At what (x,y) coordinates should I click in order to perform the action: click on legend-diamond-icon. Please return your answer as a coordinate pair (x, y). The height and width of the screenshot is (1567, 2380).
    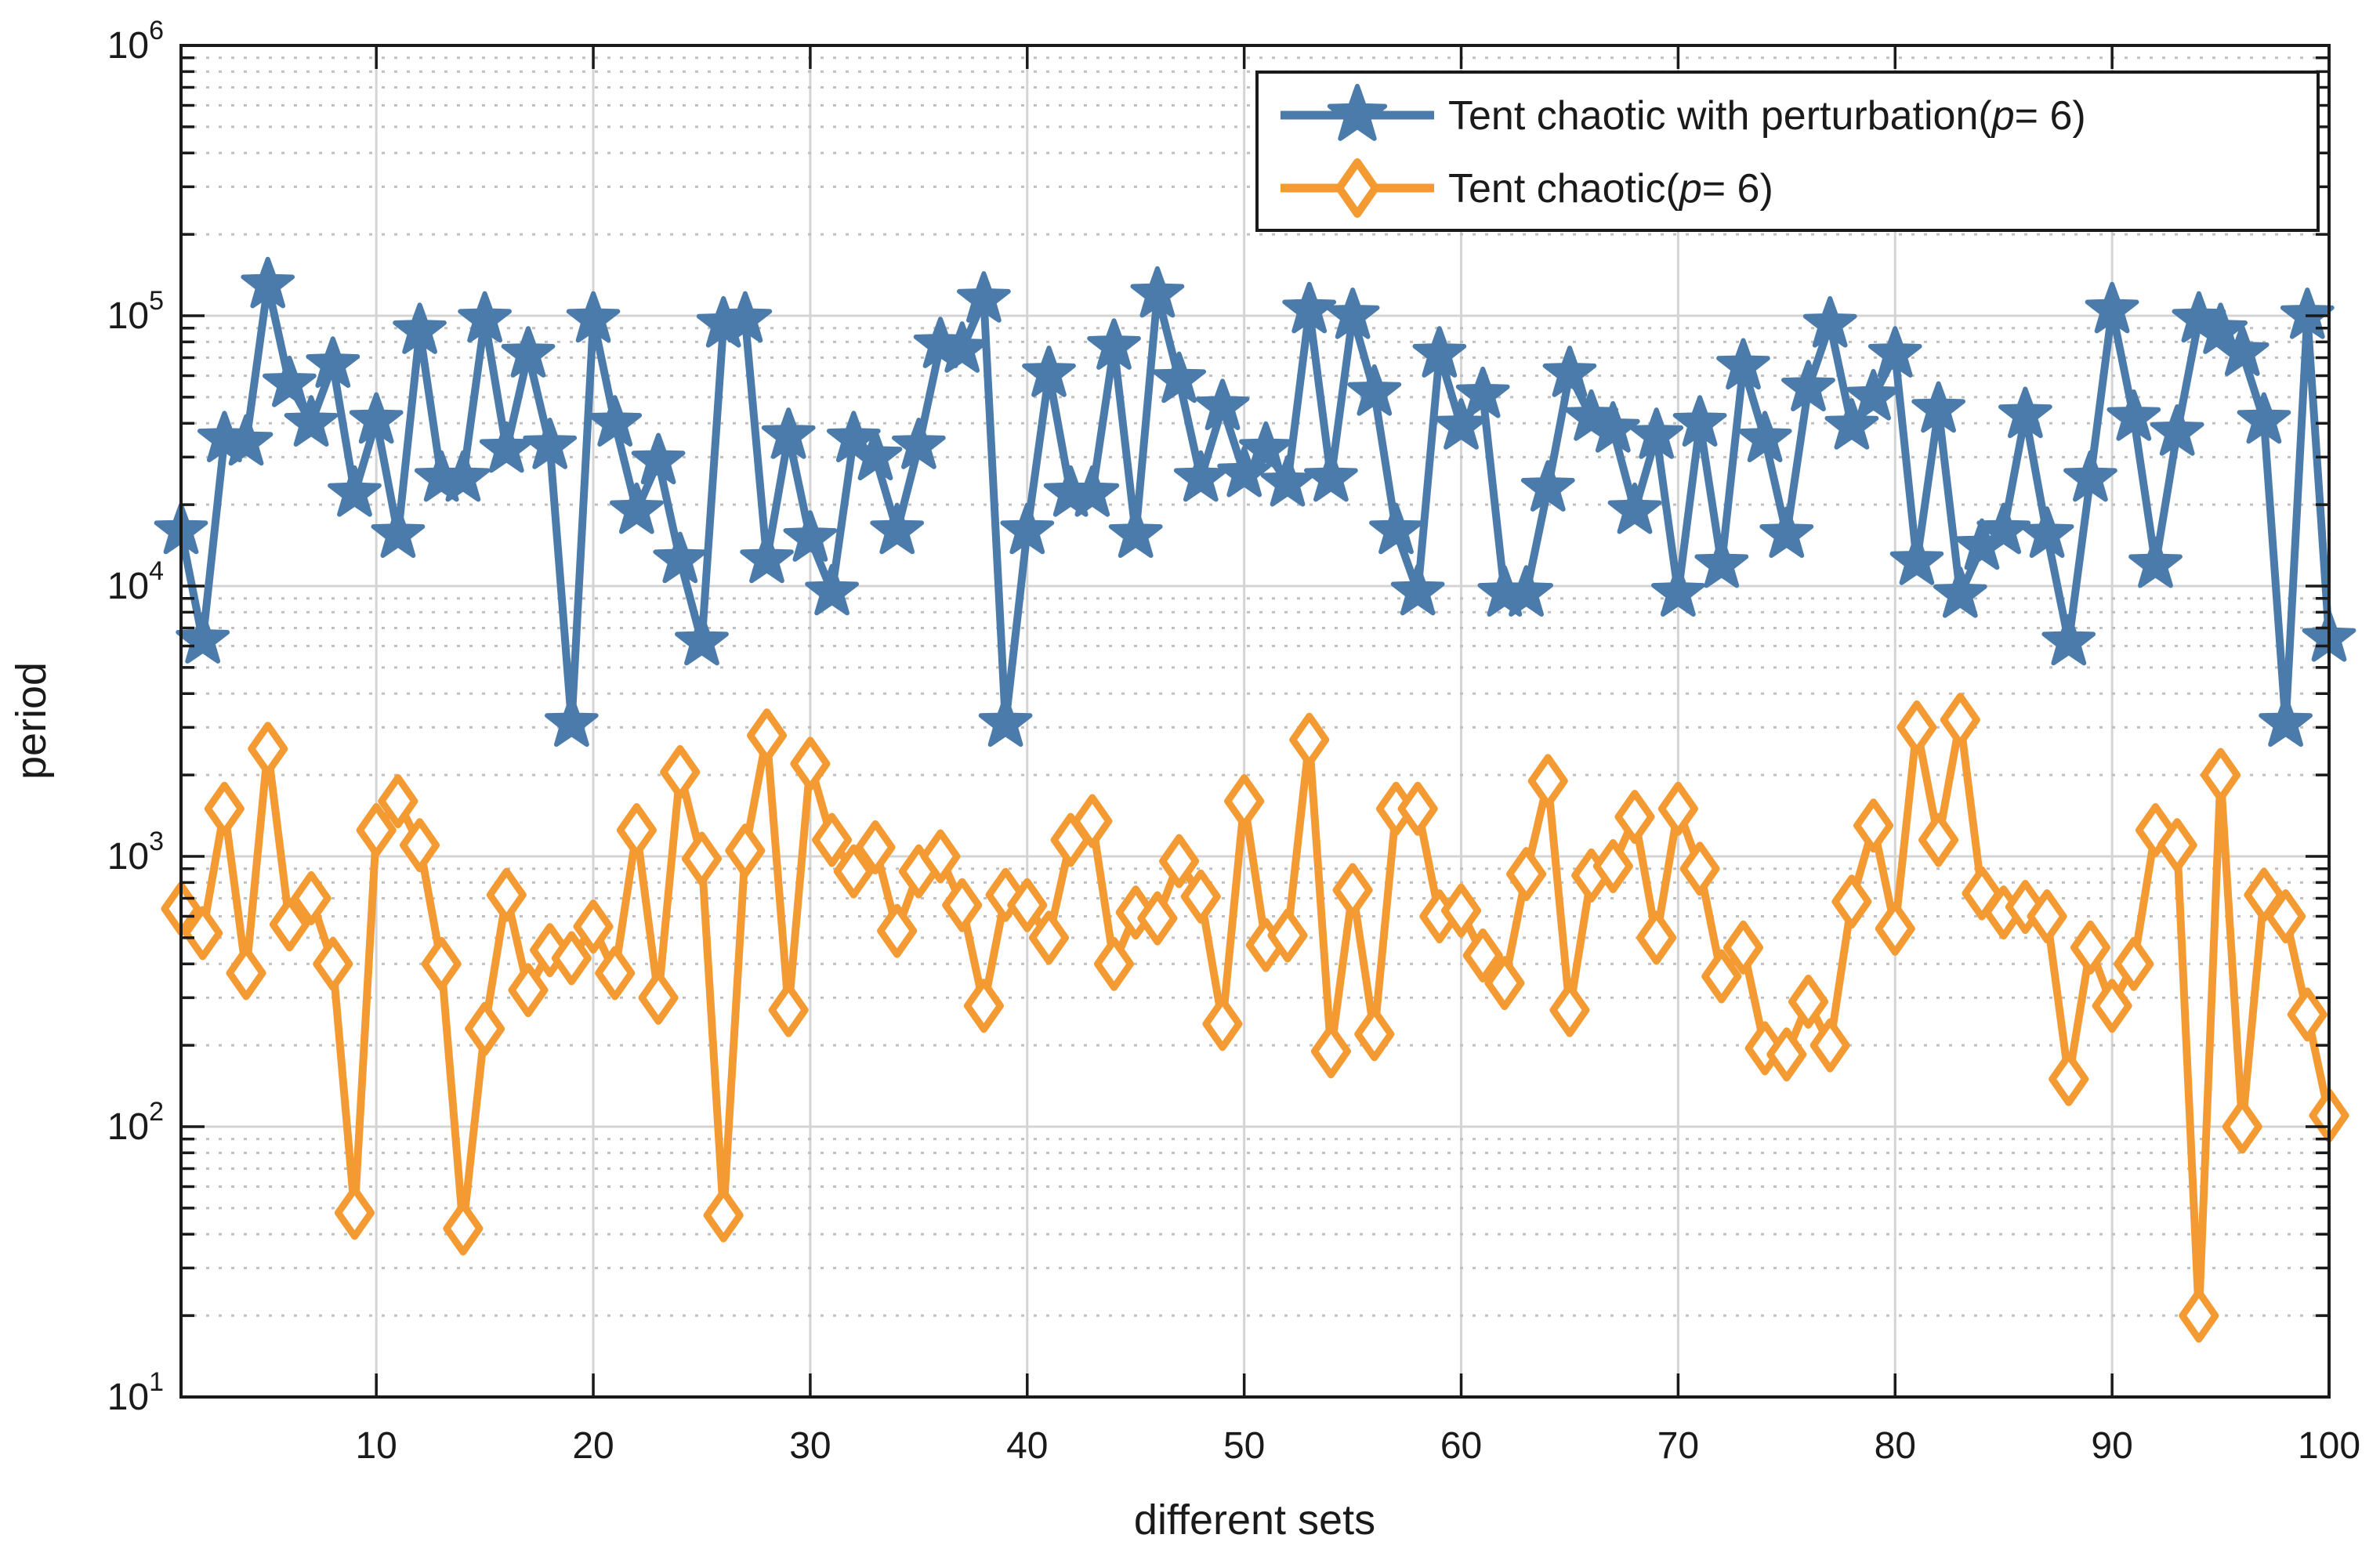
    Looking at the image, I should click on (1357, 188).